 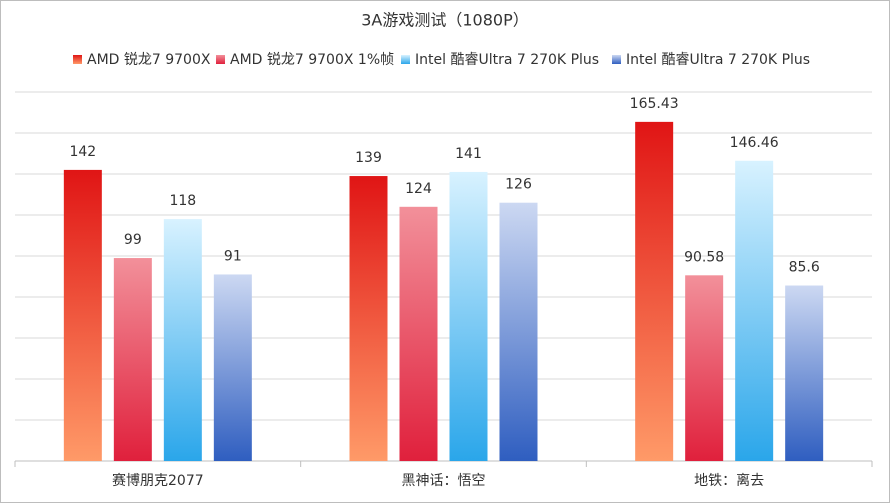 I want to click on legend-label: AMD 锐龙7 9700X 1%帧, so click(x=312, y=60).